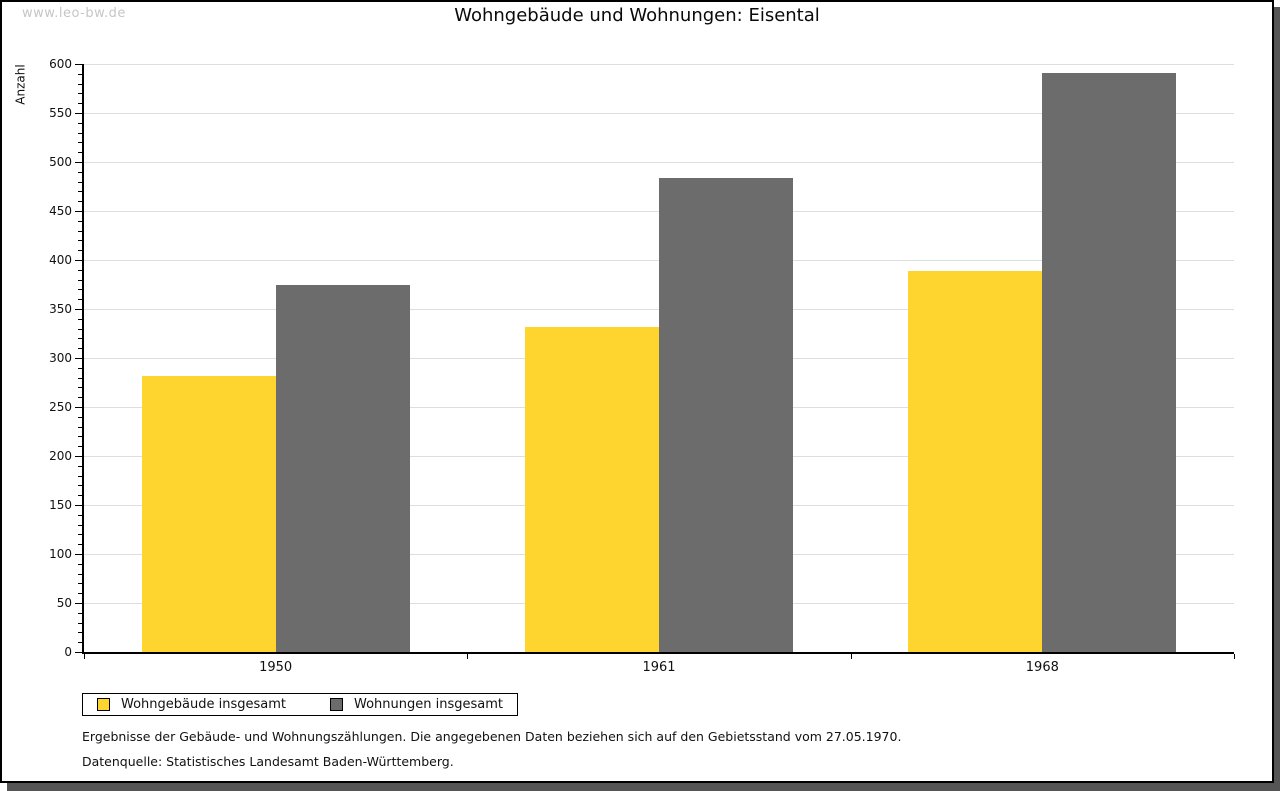 This screenshot has height=791, width=1280. I want to click on y-tick-label: 100, so click(60, 554).